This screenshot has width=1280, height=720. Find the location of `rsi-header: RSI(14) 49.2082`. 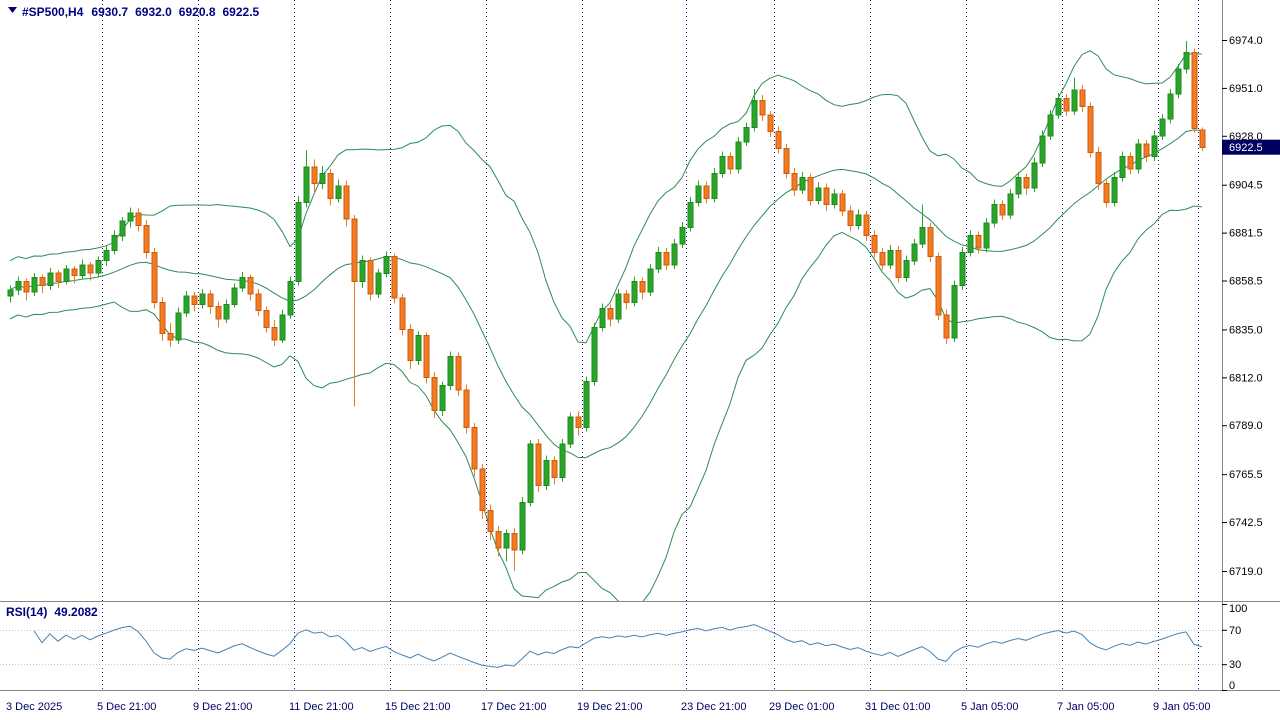

rsi-header: RSI(14) 49.2082 is located at coordinates (52, 612).